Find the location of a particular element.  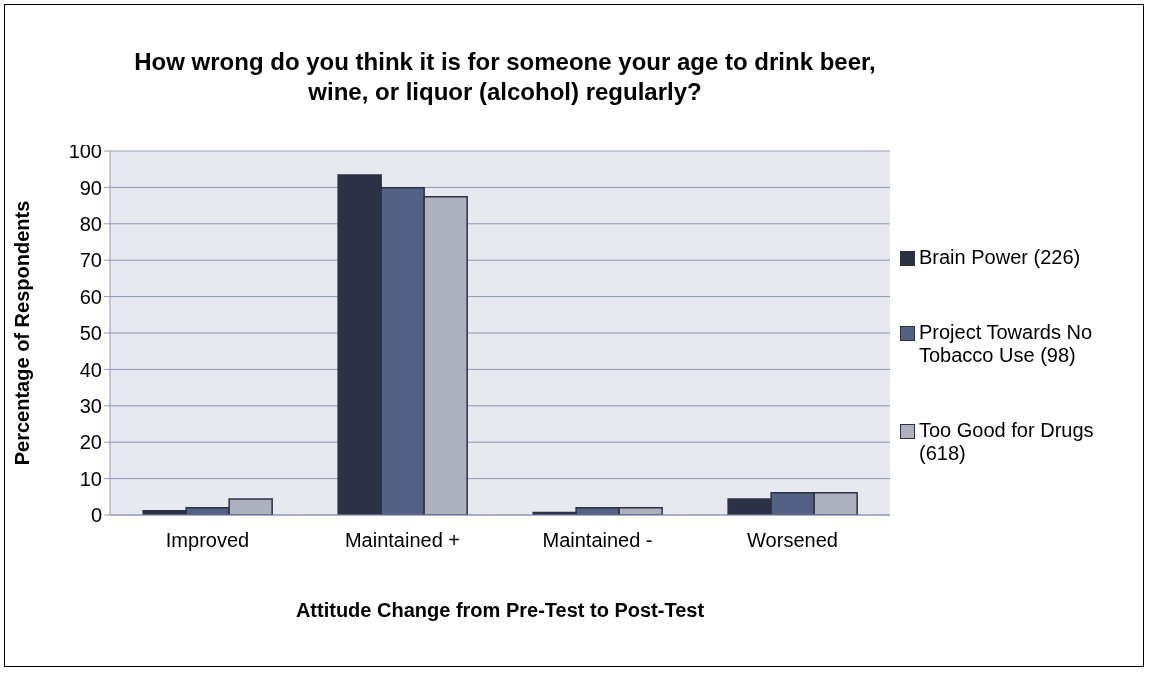

legend-label: Too Good for Drugs (618) is located at coordinates (1007, 441).